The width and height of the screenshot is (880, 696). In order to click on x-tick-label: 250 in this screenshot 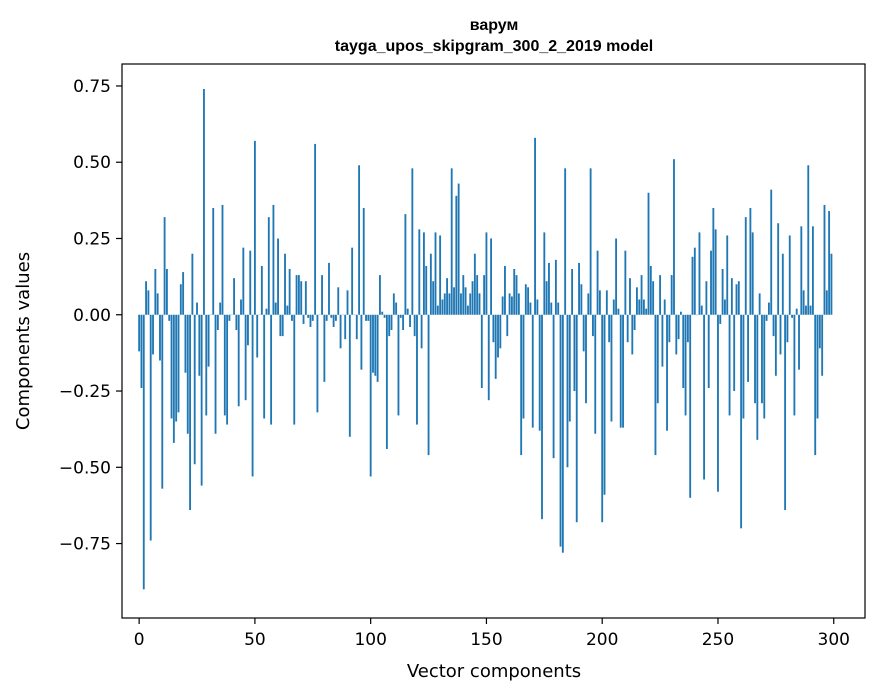, I will do `click(718, 640)`.